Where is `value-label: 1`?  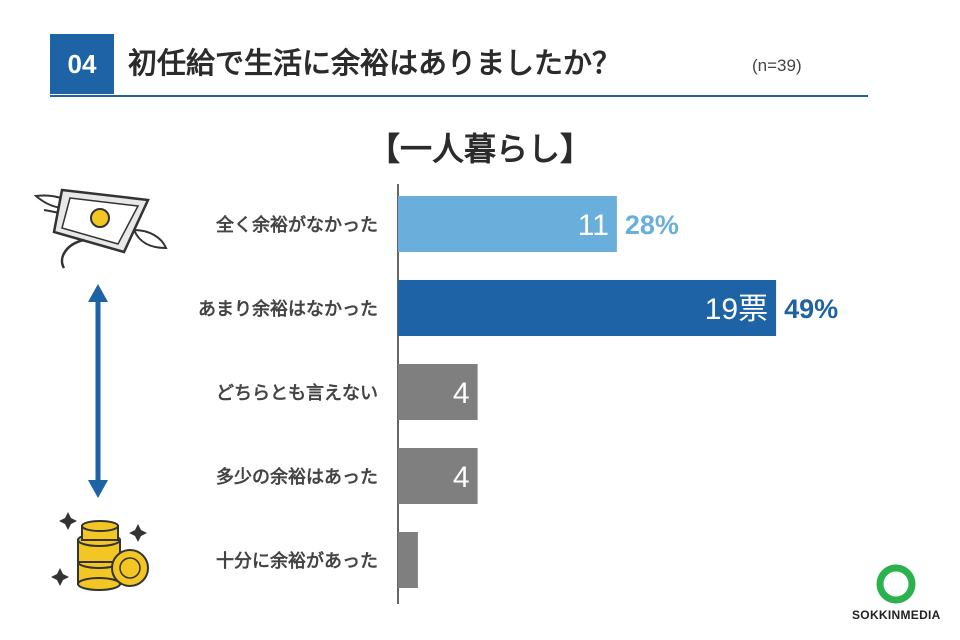
value-label: 1 is located at coordinates (436, 561).